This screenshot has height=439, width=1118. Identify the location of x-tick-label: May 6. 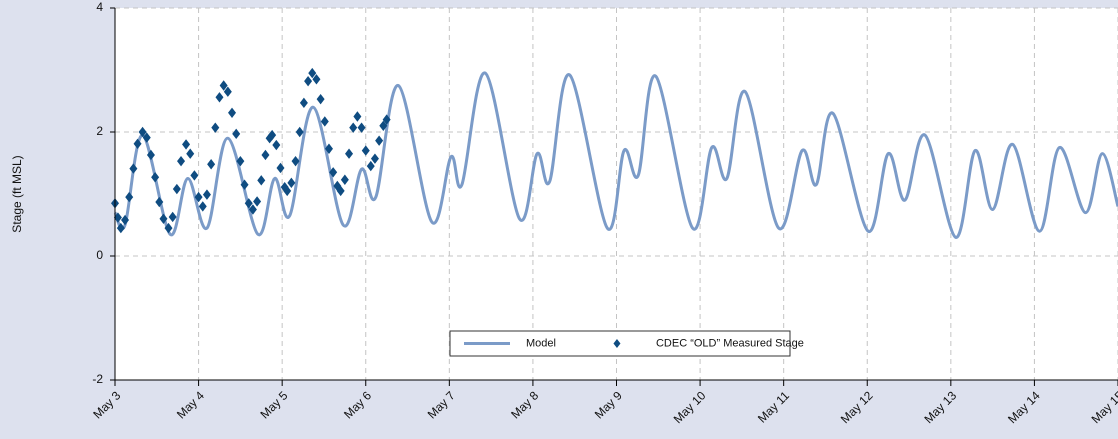
(357, 404).